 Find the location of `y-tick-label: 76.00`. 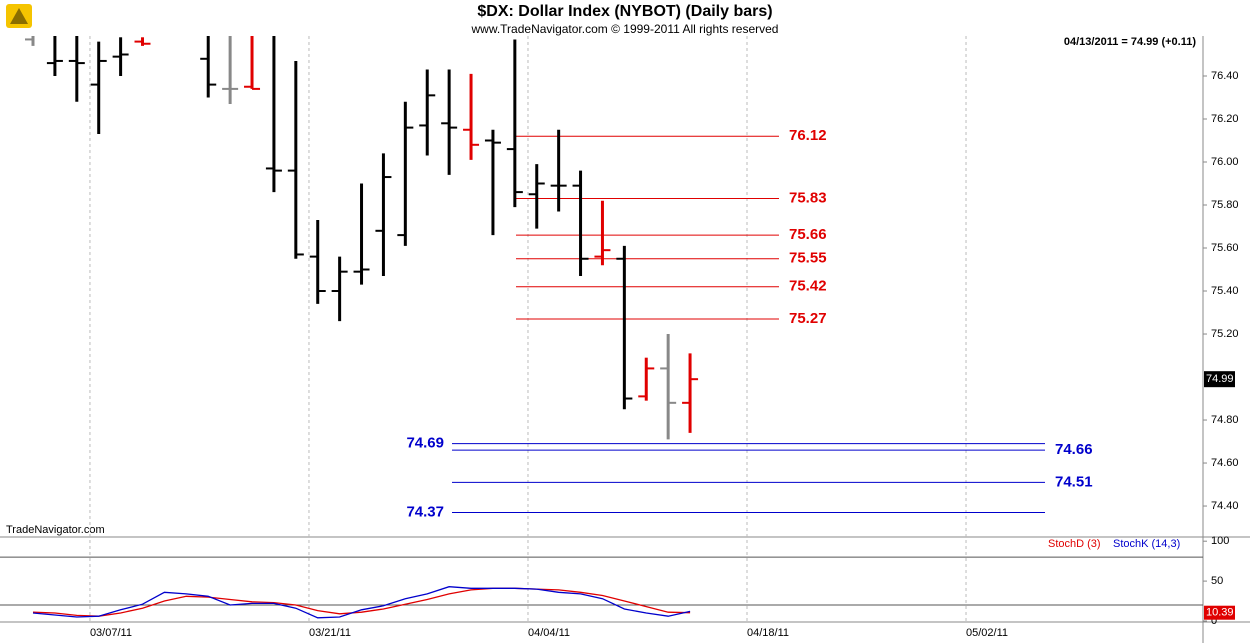

y-tick-label: 76.00 is located at coordinates (1225, 162).